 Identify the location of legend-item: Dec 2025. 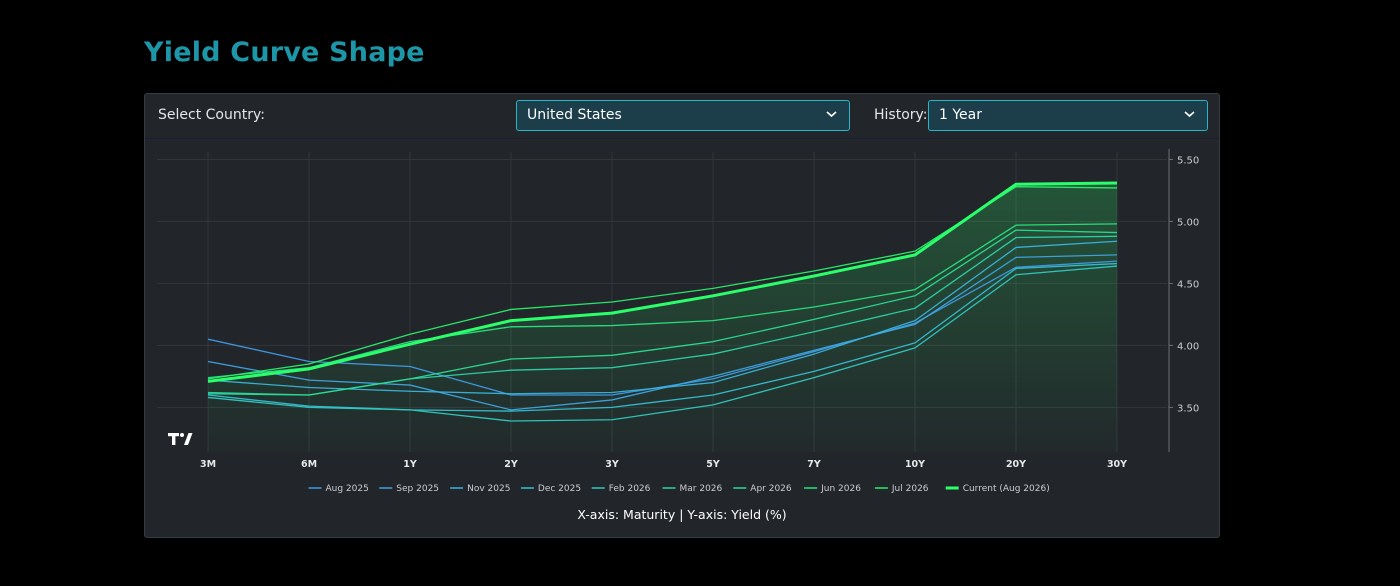
(550, 489).